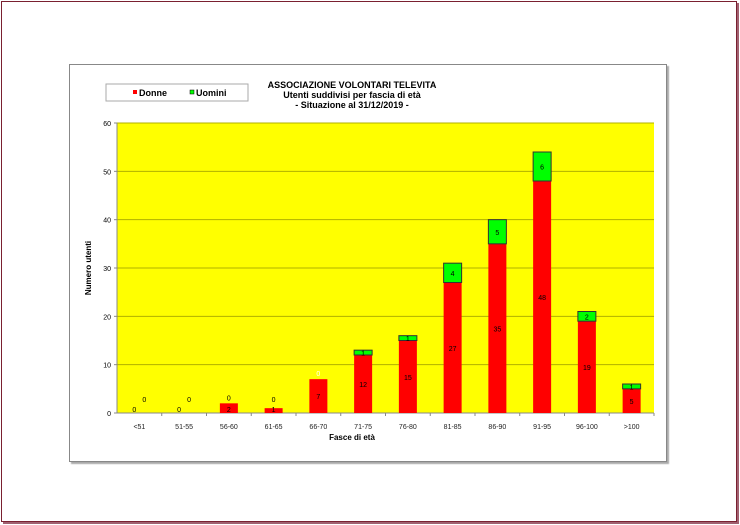 This screenshot has width=740, height=525. Describe the element at coordinates (229, 427) in the screenshot. I see `x-tick-label: 56-60` at that location.